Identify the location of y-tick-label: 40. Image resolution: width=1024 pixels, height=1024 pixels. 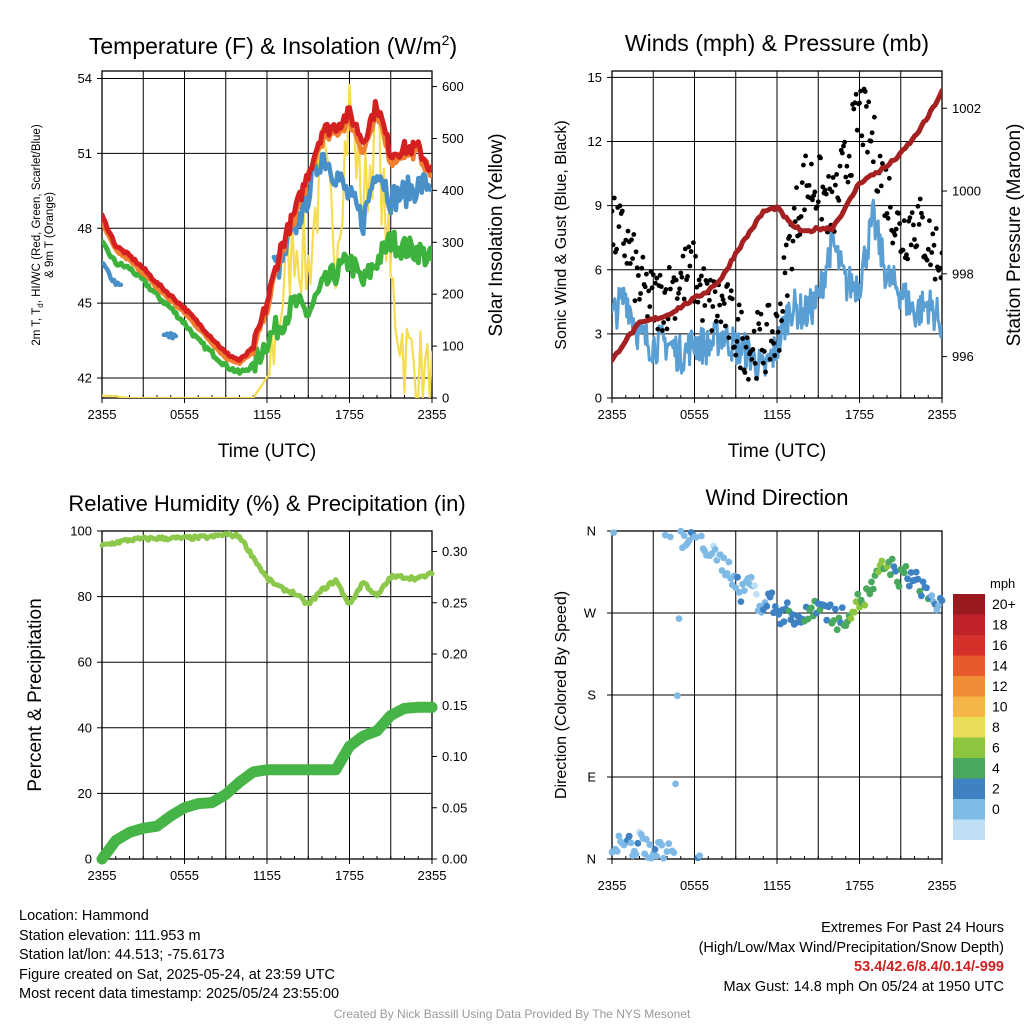
(85, 727).